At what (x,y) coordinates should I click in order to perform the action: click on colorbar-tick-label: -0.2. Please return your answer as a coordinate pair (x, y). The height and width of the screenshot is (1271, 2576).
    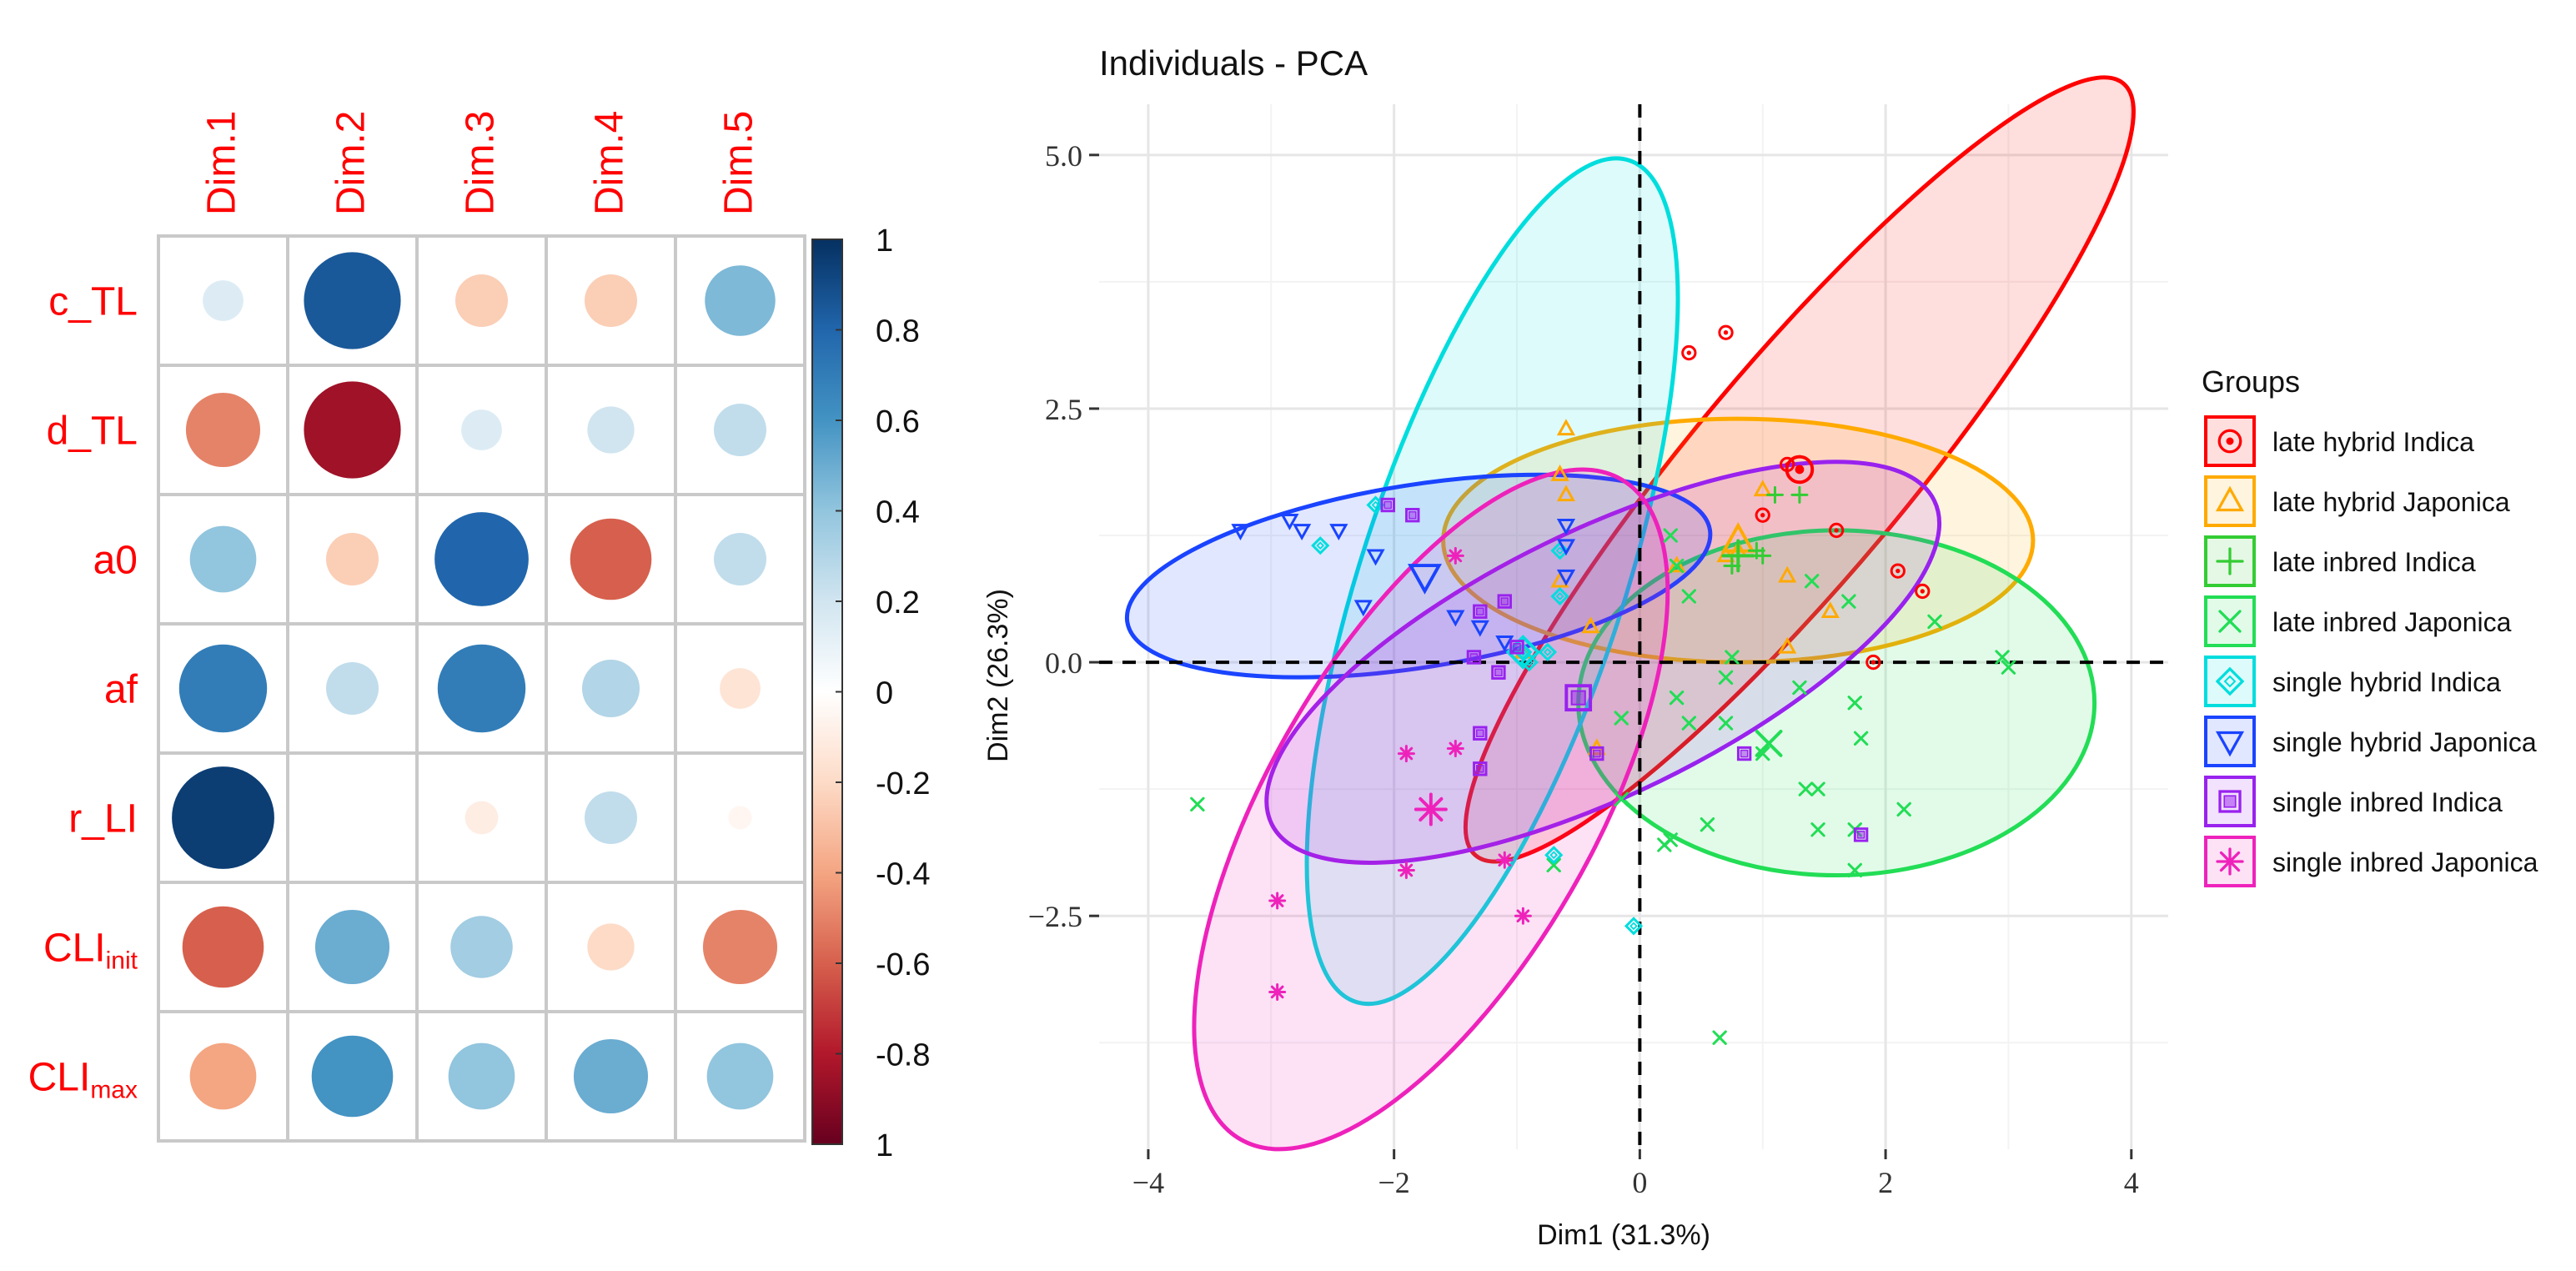
    Looking at the image, I should click on (903, 783).